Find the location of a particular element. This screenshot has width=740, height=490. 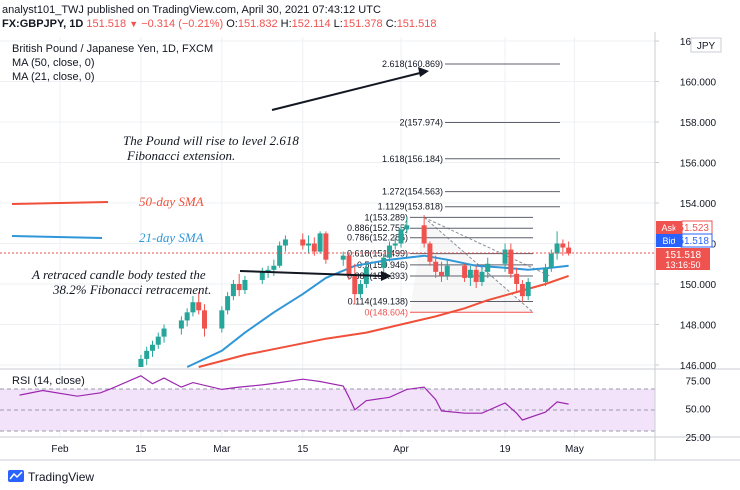

fib-extension-label: 2(157.974) is located at coordinates (421, 123).